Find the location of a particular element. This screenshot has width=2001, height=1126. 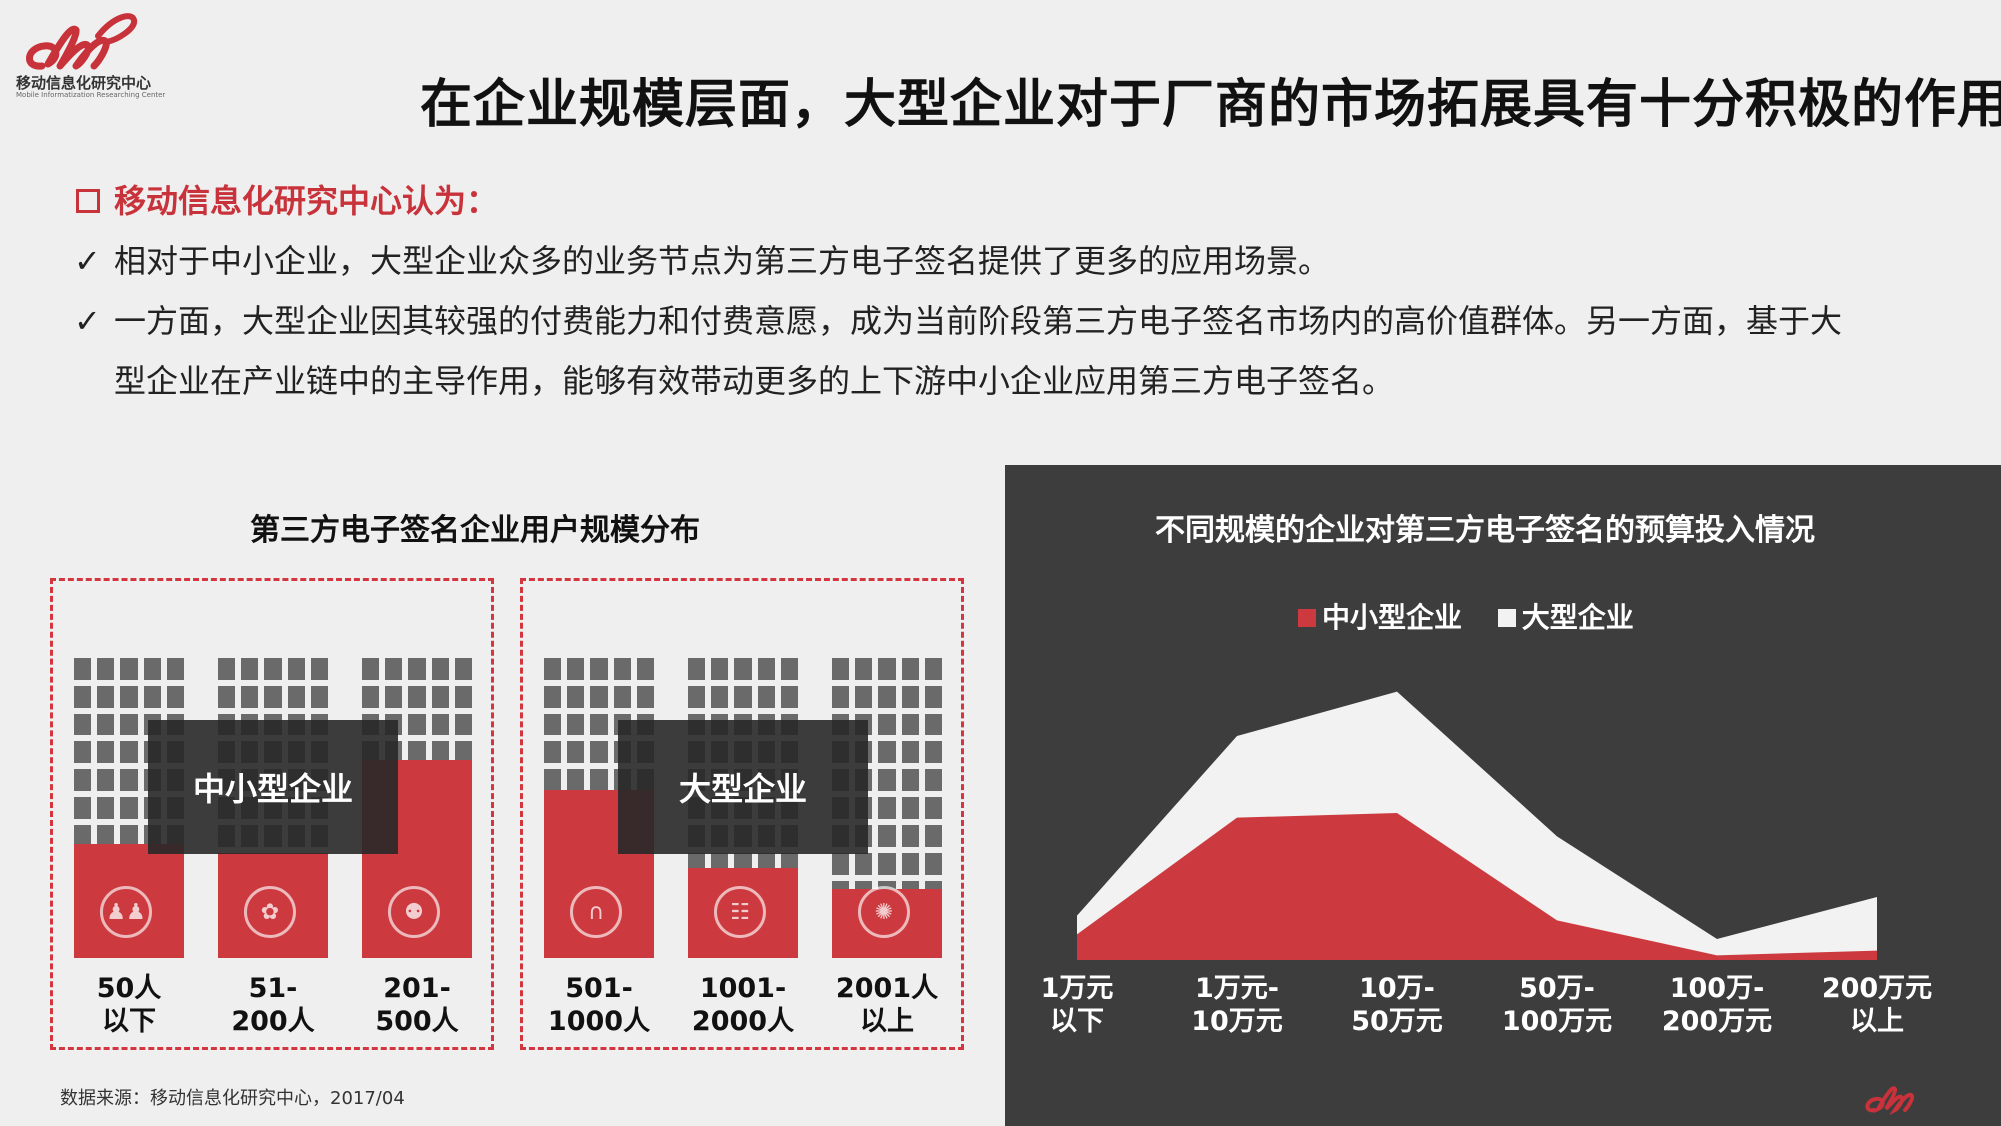

legend-swatch-white is located at coordinates (1506, 618).